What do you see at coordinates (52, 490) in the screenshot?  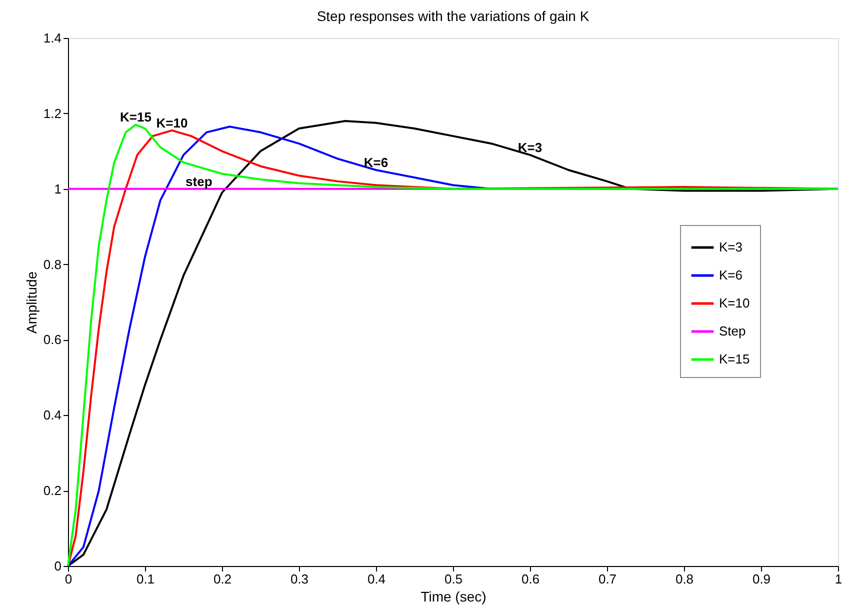 I see `y-tick-label: 0.2` at bounding box center [52, 490].